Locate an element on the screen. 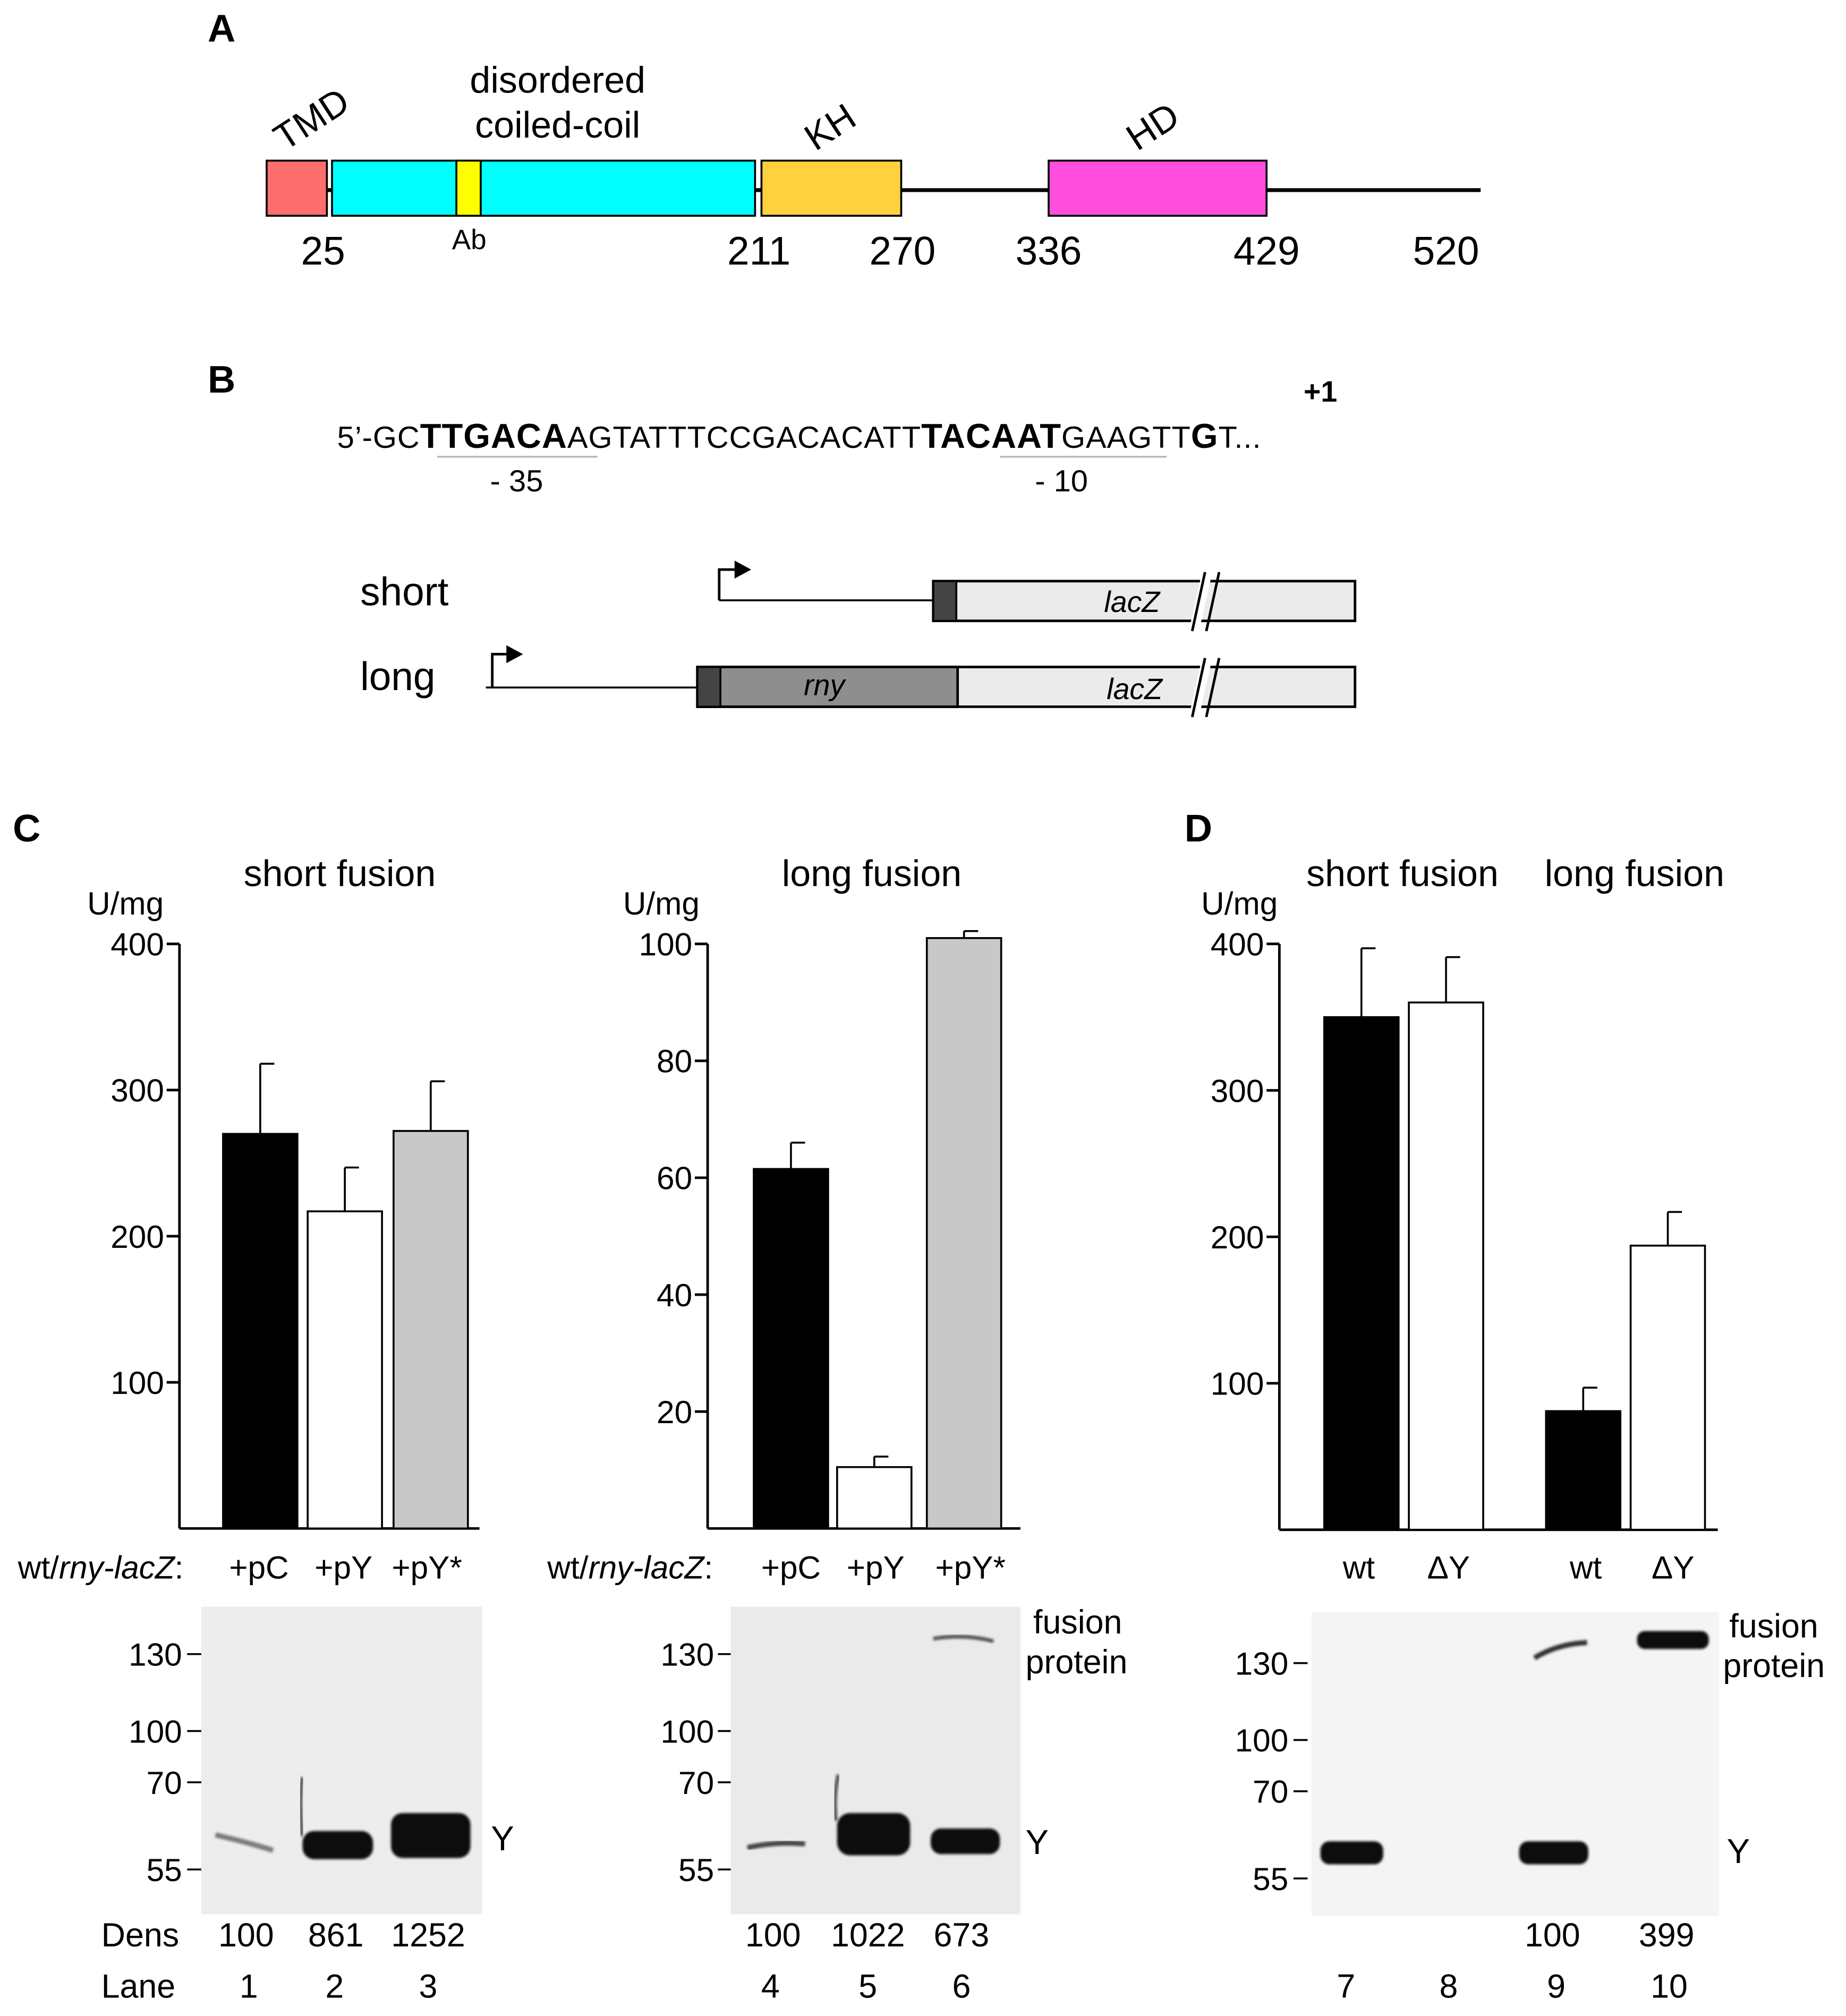 The image size is (1846, 2016). antibody-epitope-box is located at coordinates (468, 188).